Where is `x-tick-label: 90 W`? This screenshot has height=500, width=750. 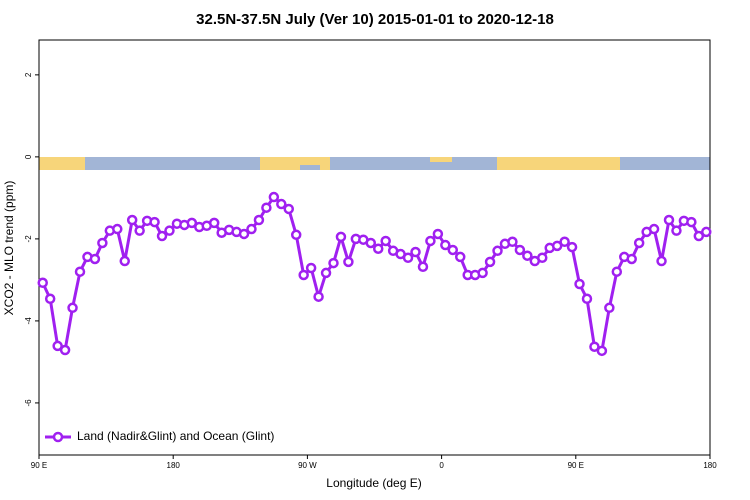
x-tick-label: 90 W is located at coordinates (307, 465).